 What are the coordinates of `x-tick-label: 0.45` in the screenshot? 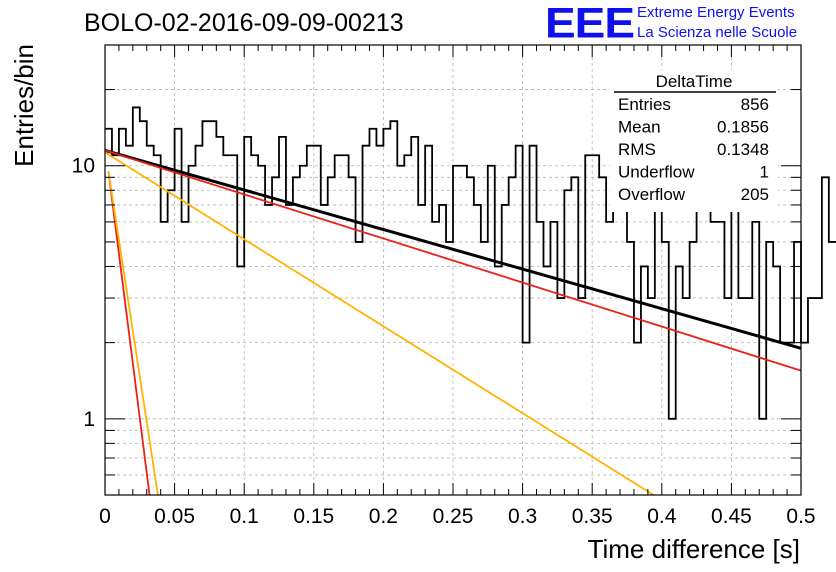 It's located at (731, 516).